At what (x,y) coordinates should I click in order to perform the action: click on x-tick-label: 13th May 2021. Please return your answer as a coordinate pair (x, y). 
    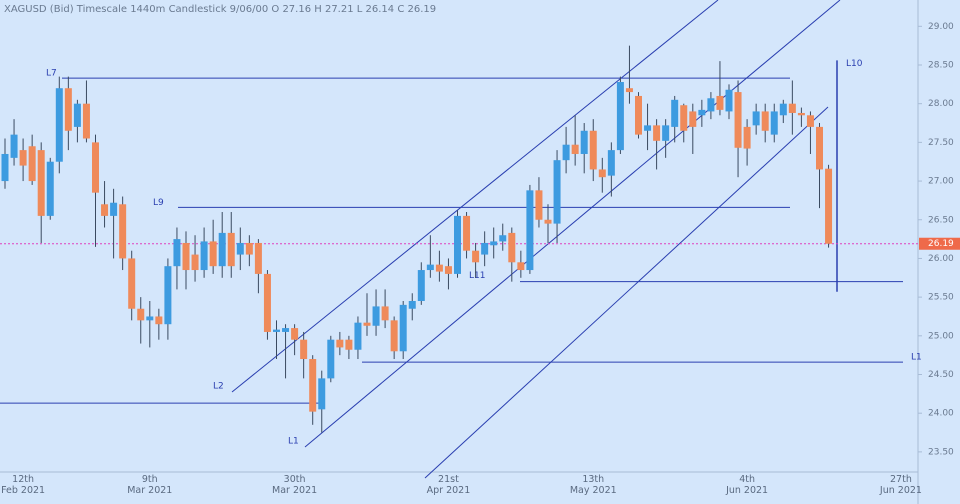
    Looking at the image, I should click on (593, 485).